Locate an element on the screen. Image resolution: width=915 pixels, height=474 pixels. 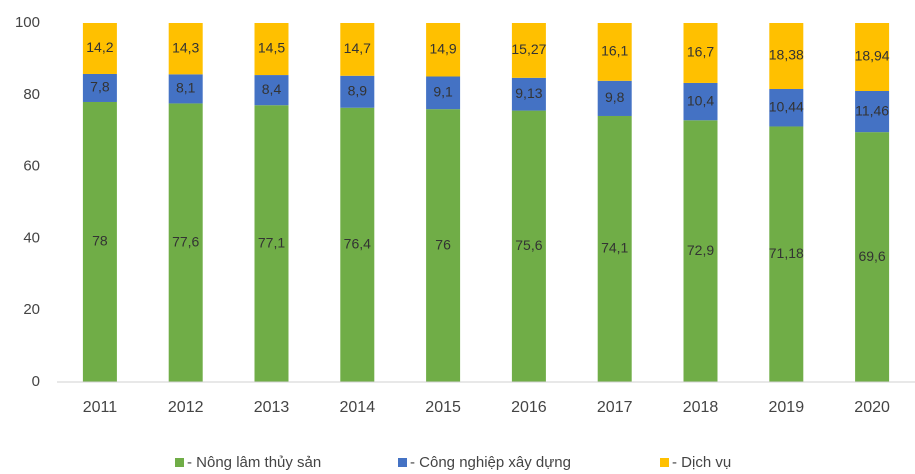
value-label: 18,38 is located at coordinates (786, 55).